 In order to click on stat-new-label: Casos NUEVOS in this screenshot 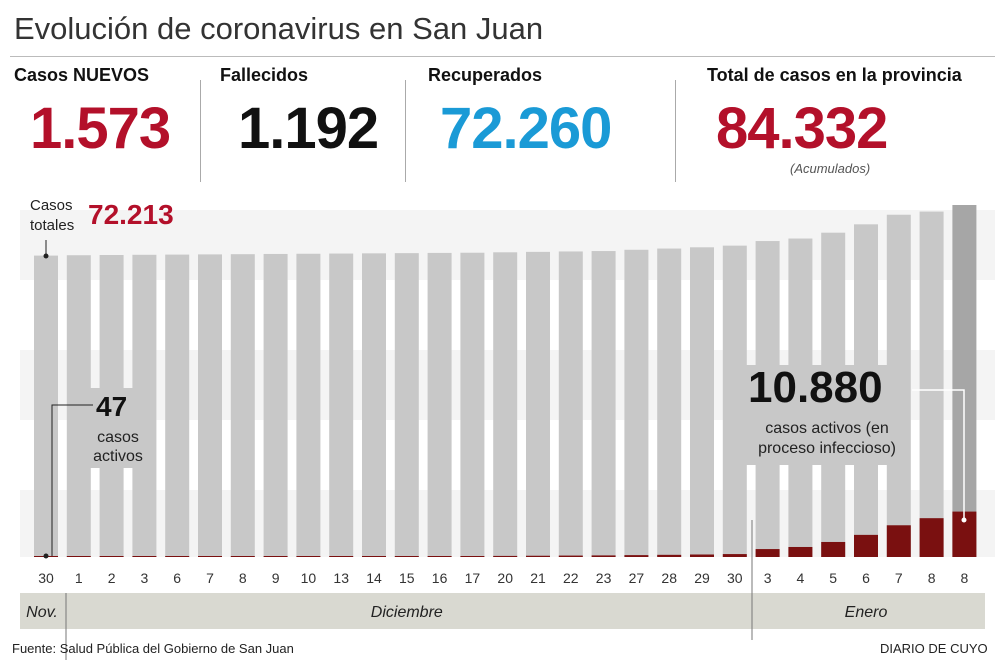, I will do `click(82, 75)`.